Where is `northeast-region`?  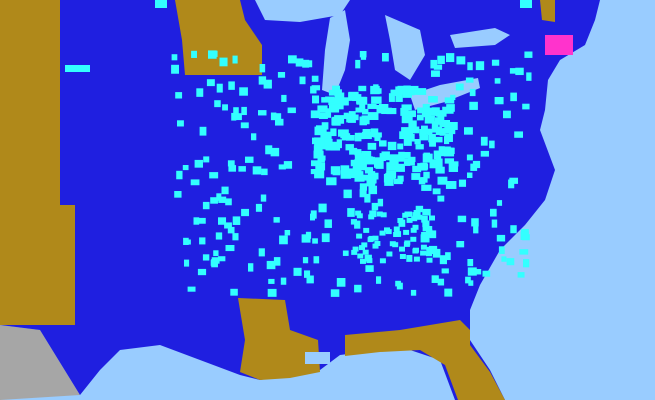 northeast-region is located at coordinates (547, 11).